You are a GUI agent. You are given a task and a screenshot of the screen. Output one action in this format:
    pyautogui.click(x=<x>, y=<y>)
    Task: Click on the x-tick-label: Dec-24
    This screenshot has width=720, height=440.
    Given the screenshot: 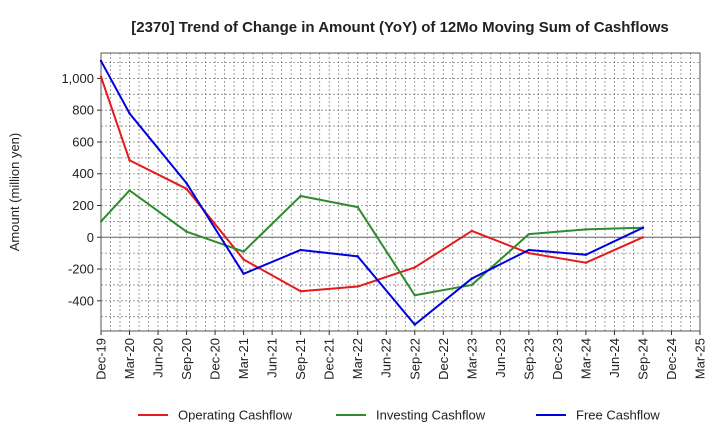 What is the action you would take?
    pyautogui.click(x=671, y=359)
    